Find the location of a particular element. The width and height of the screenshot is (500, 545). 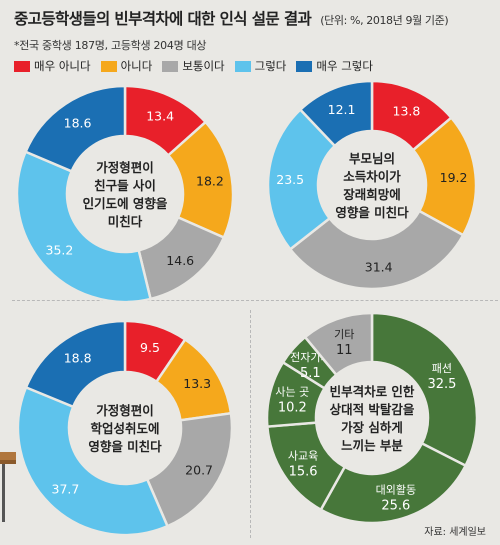

donut-center-text: 상대적 박탈감을 is located at coordinates (372, 409).